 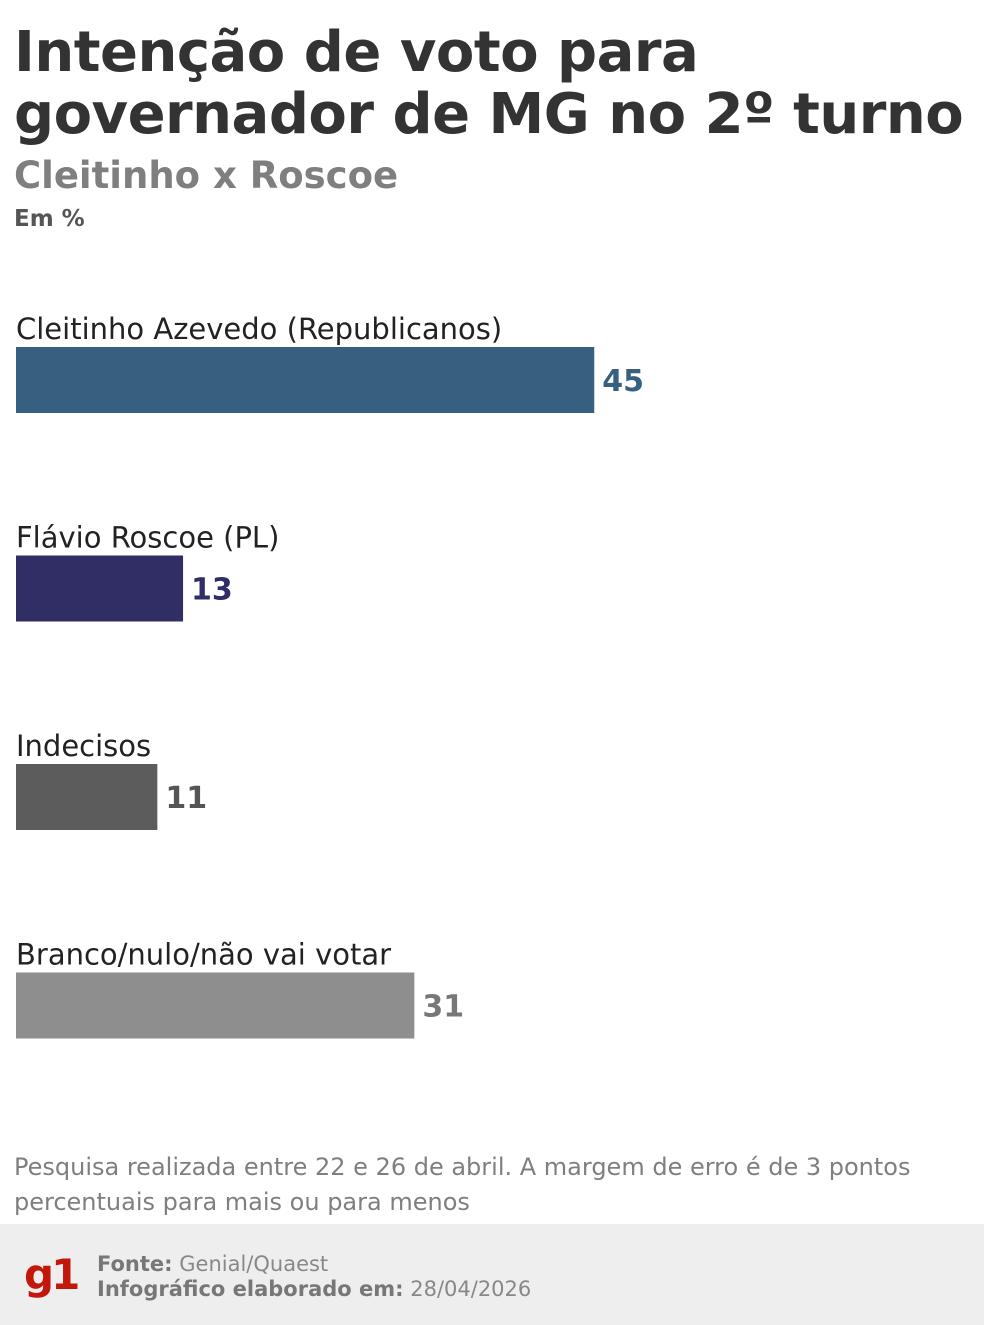 What do you see at coordinates (186, 798) in the screenshot?
I see `value-label: 11` at bounding box center [186, 798].